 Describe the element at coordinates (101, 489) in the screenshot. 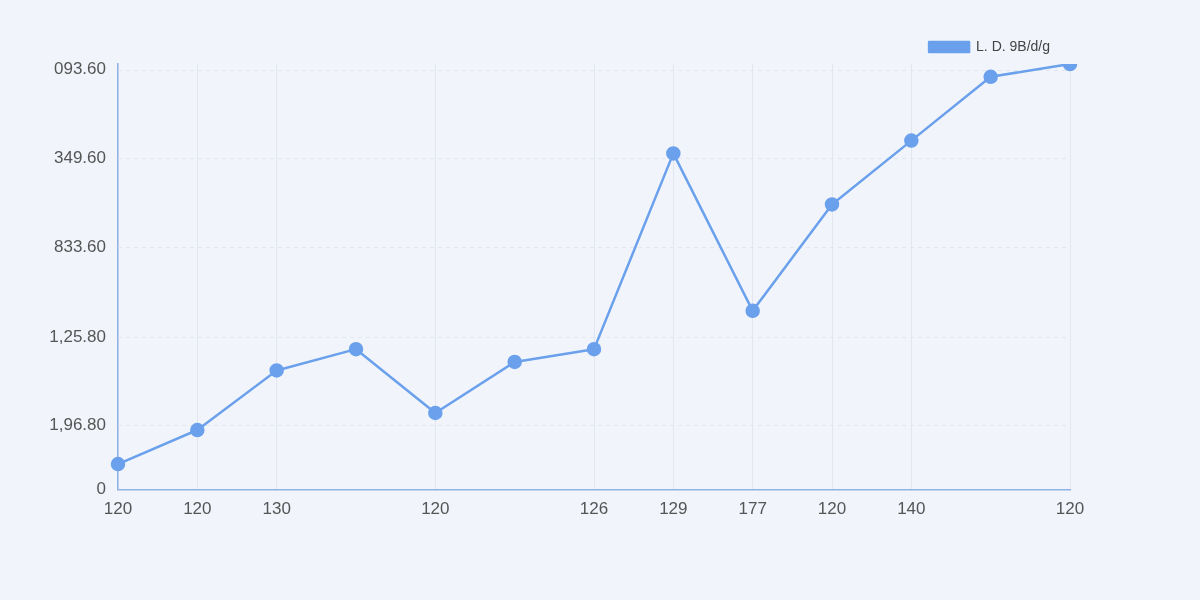

I see `text: 0` at that location.